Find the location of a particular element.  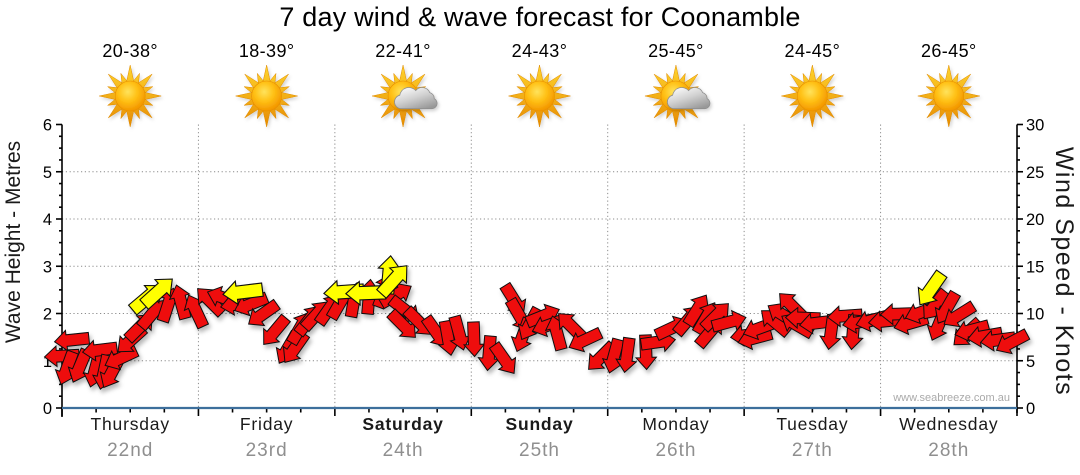

svg-text: 27th is located at coordinates (812, 450).